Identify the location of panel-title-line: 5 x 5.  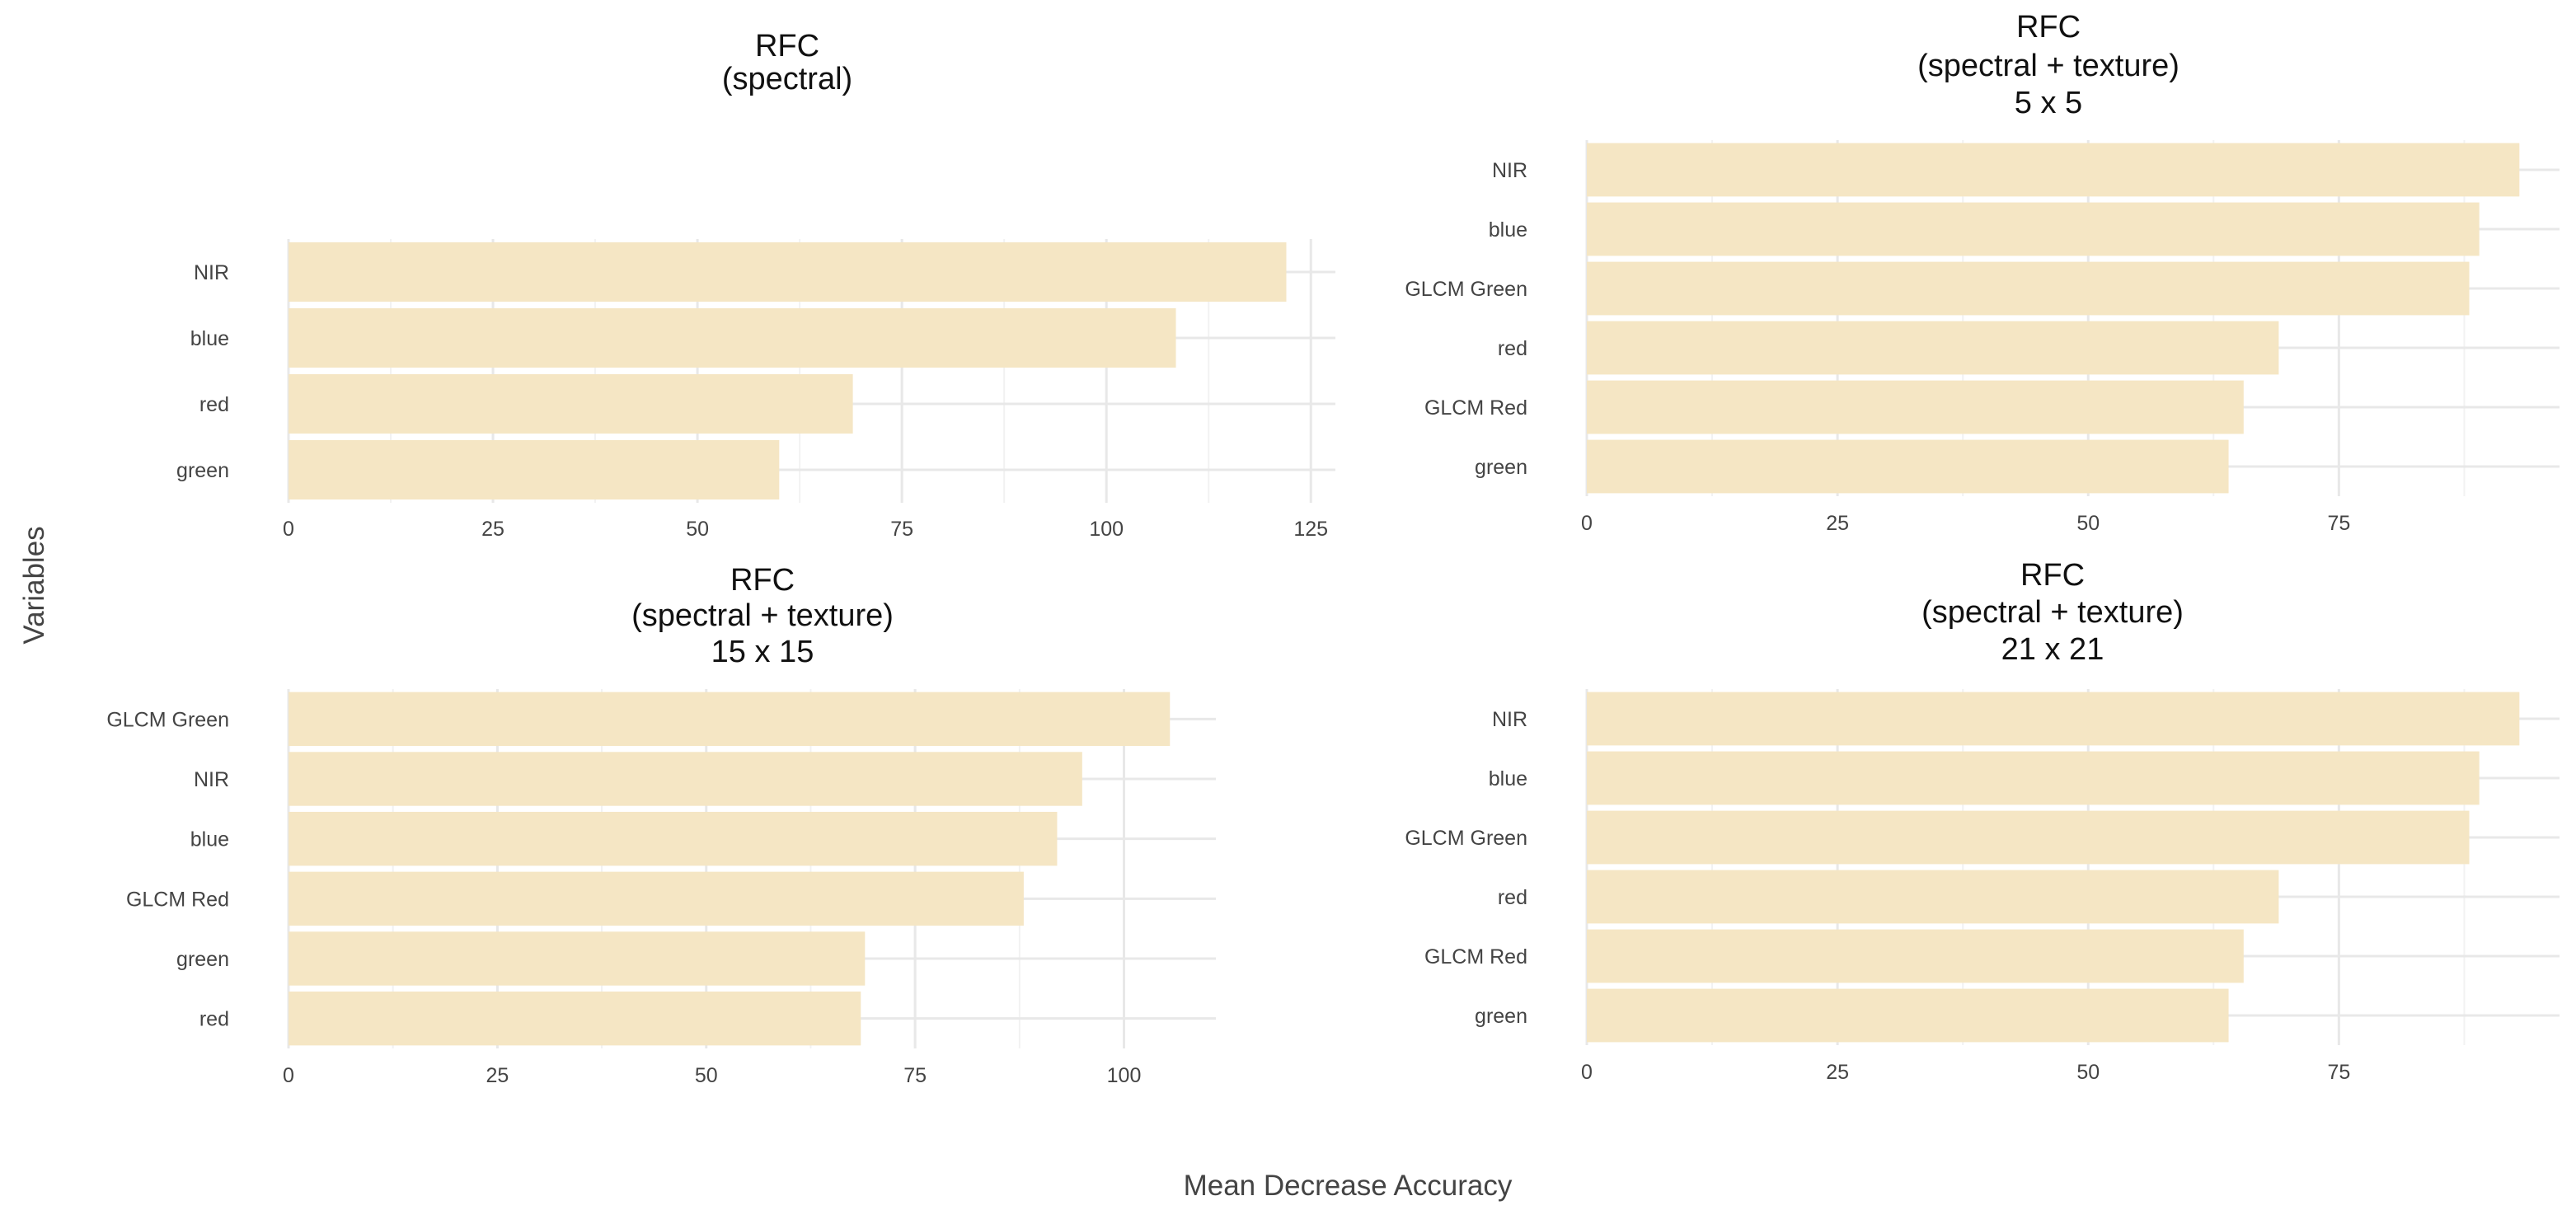
(2048, 103).